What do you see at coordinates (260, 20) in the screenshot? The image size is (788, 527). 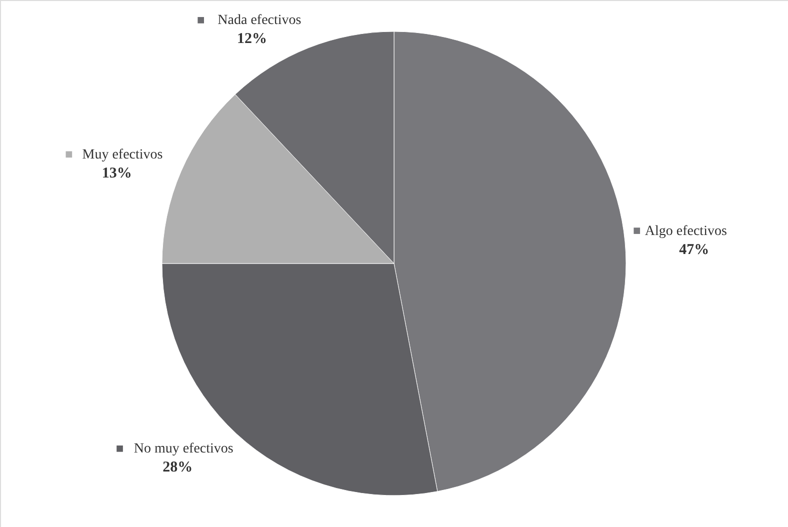 I see `legend-label: Nada efectivos` at bounding box center [260, 20].